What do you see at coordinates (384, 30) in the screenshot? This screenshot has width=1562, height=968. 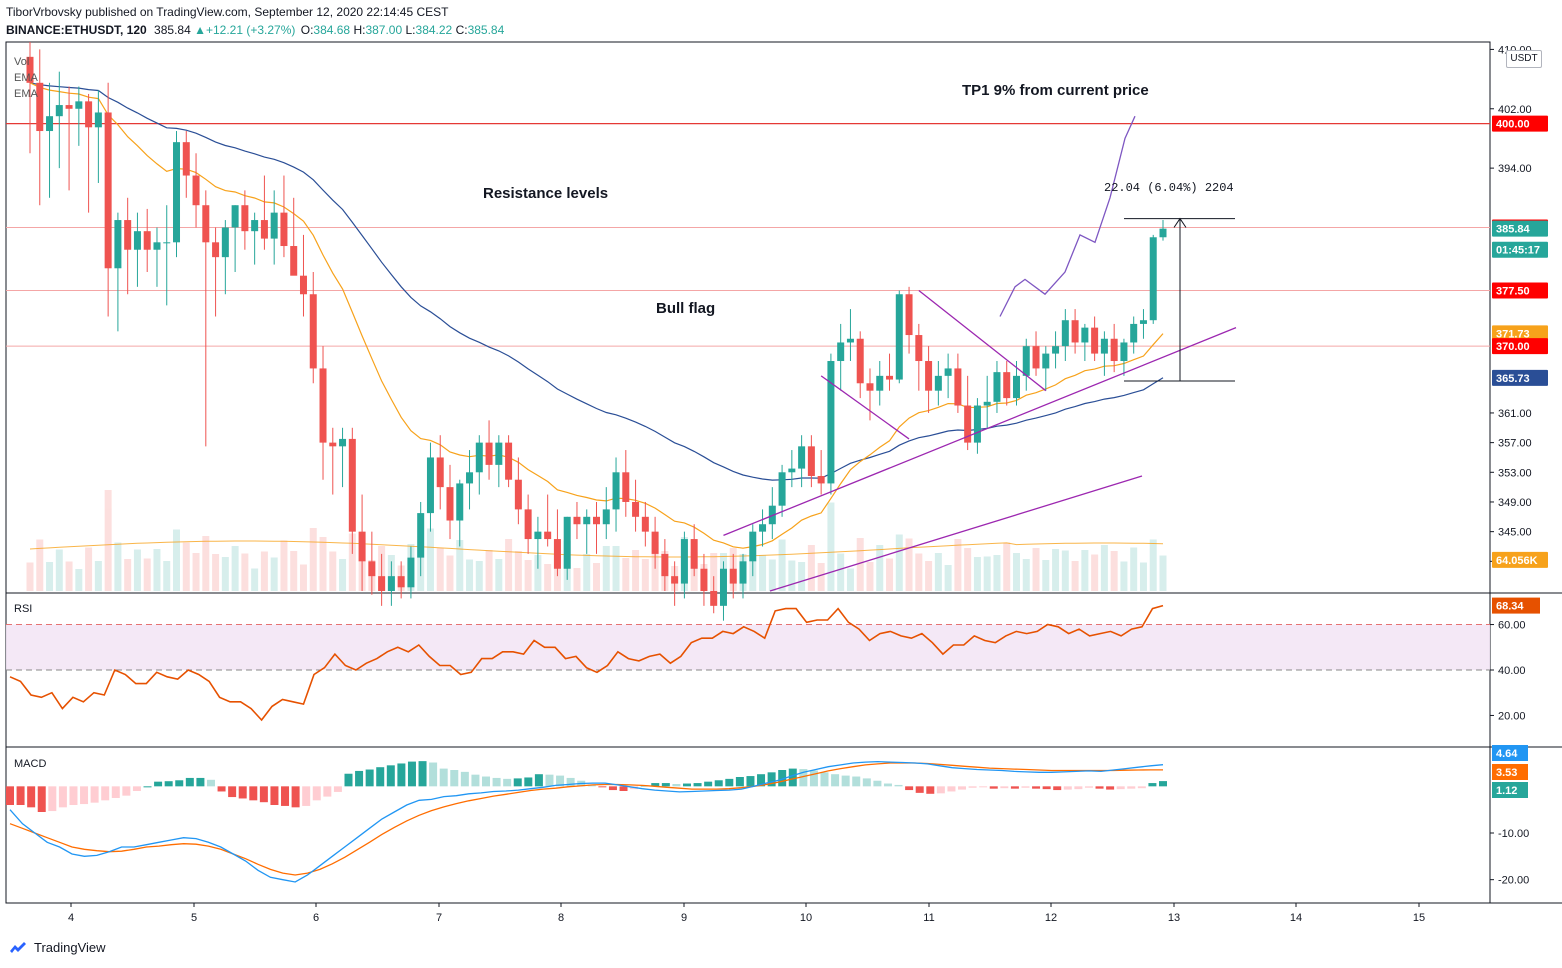 I see `high-value: 387.00` at bounding box center [384, 30].